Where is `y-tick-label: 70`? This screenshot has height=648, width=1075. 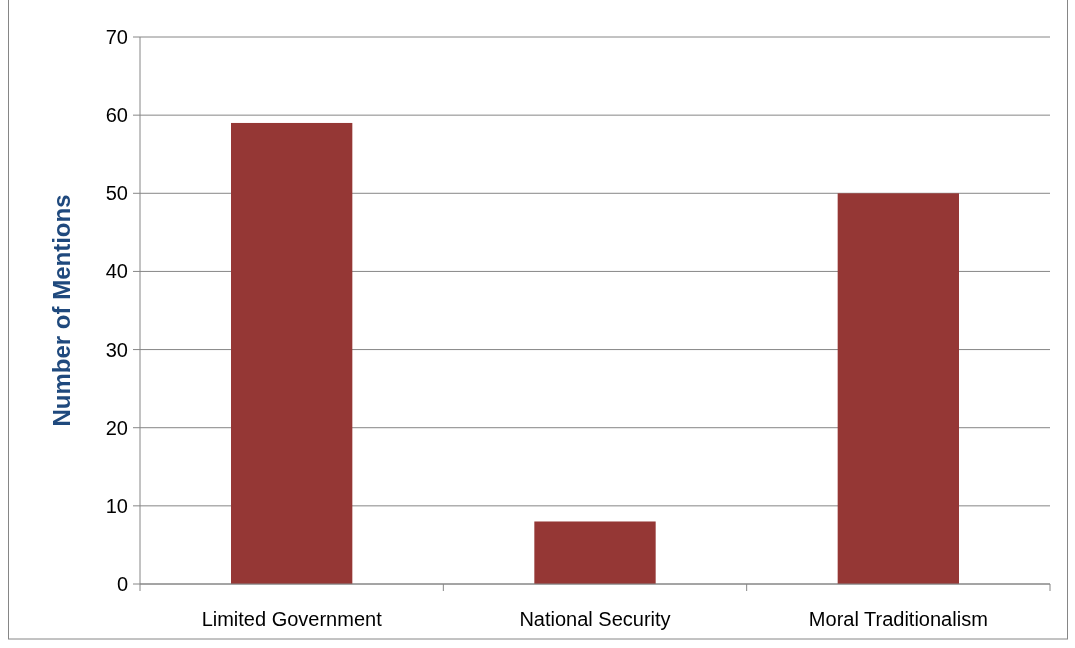
y-tick-label: 70 is located at coordinates (116, 37).